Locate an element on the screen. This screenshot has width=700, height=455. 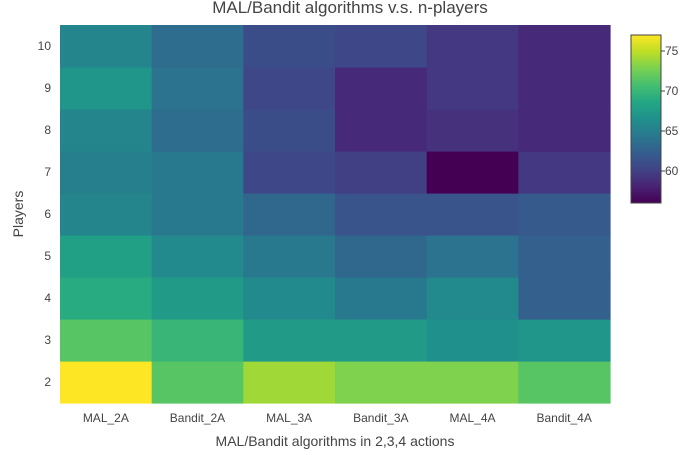
colorbar-tick-label: 65 is located at coordinates (672, 131).